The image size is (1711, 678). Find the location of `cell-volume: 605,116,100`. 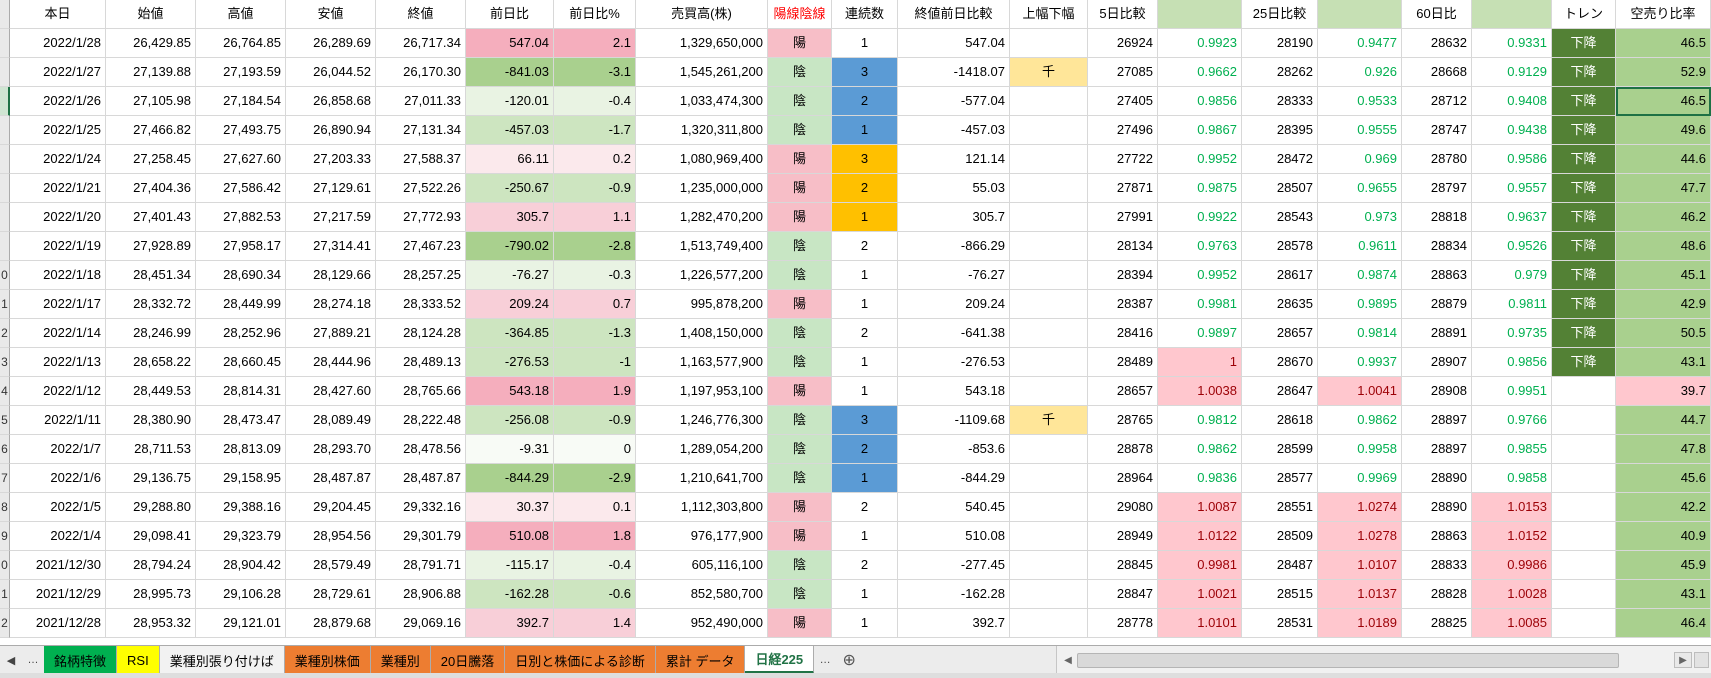

cell-volume: 605,116,100 is located at coordinates (702, 565).